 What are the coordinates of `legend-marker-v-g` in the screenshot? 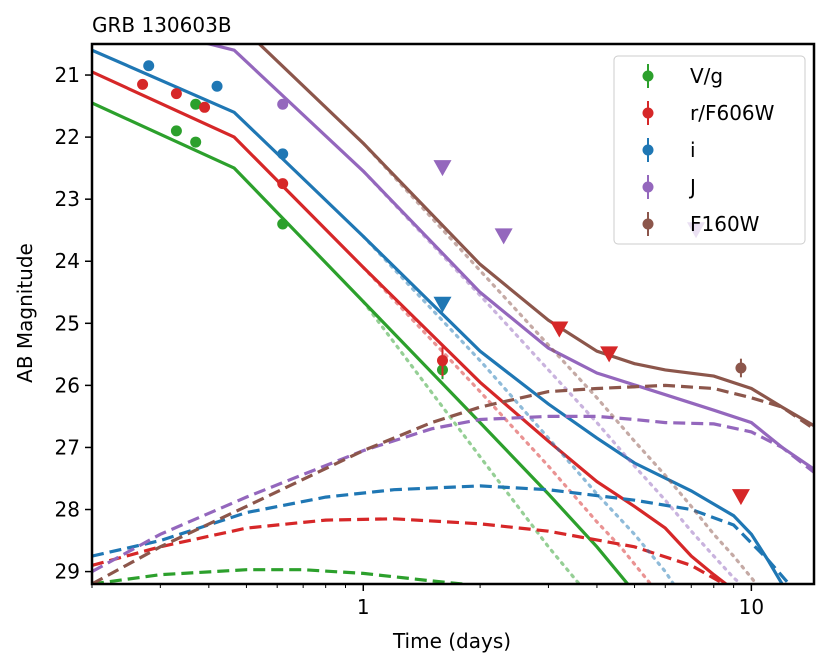 It's located at (648, 76).